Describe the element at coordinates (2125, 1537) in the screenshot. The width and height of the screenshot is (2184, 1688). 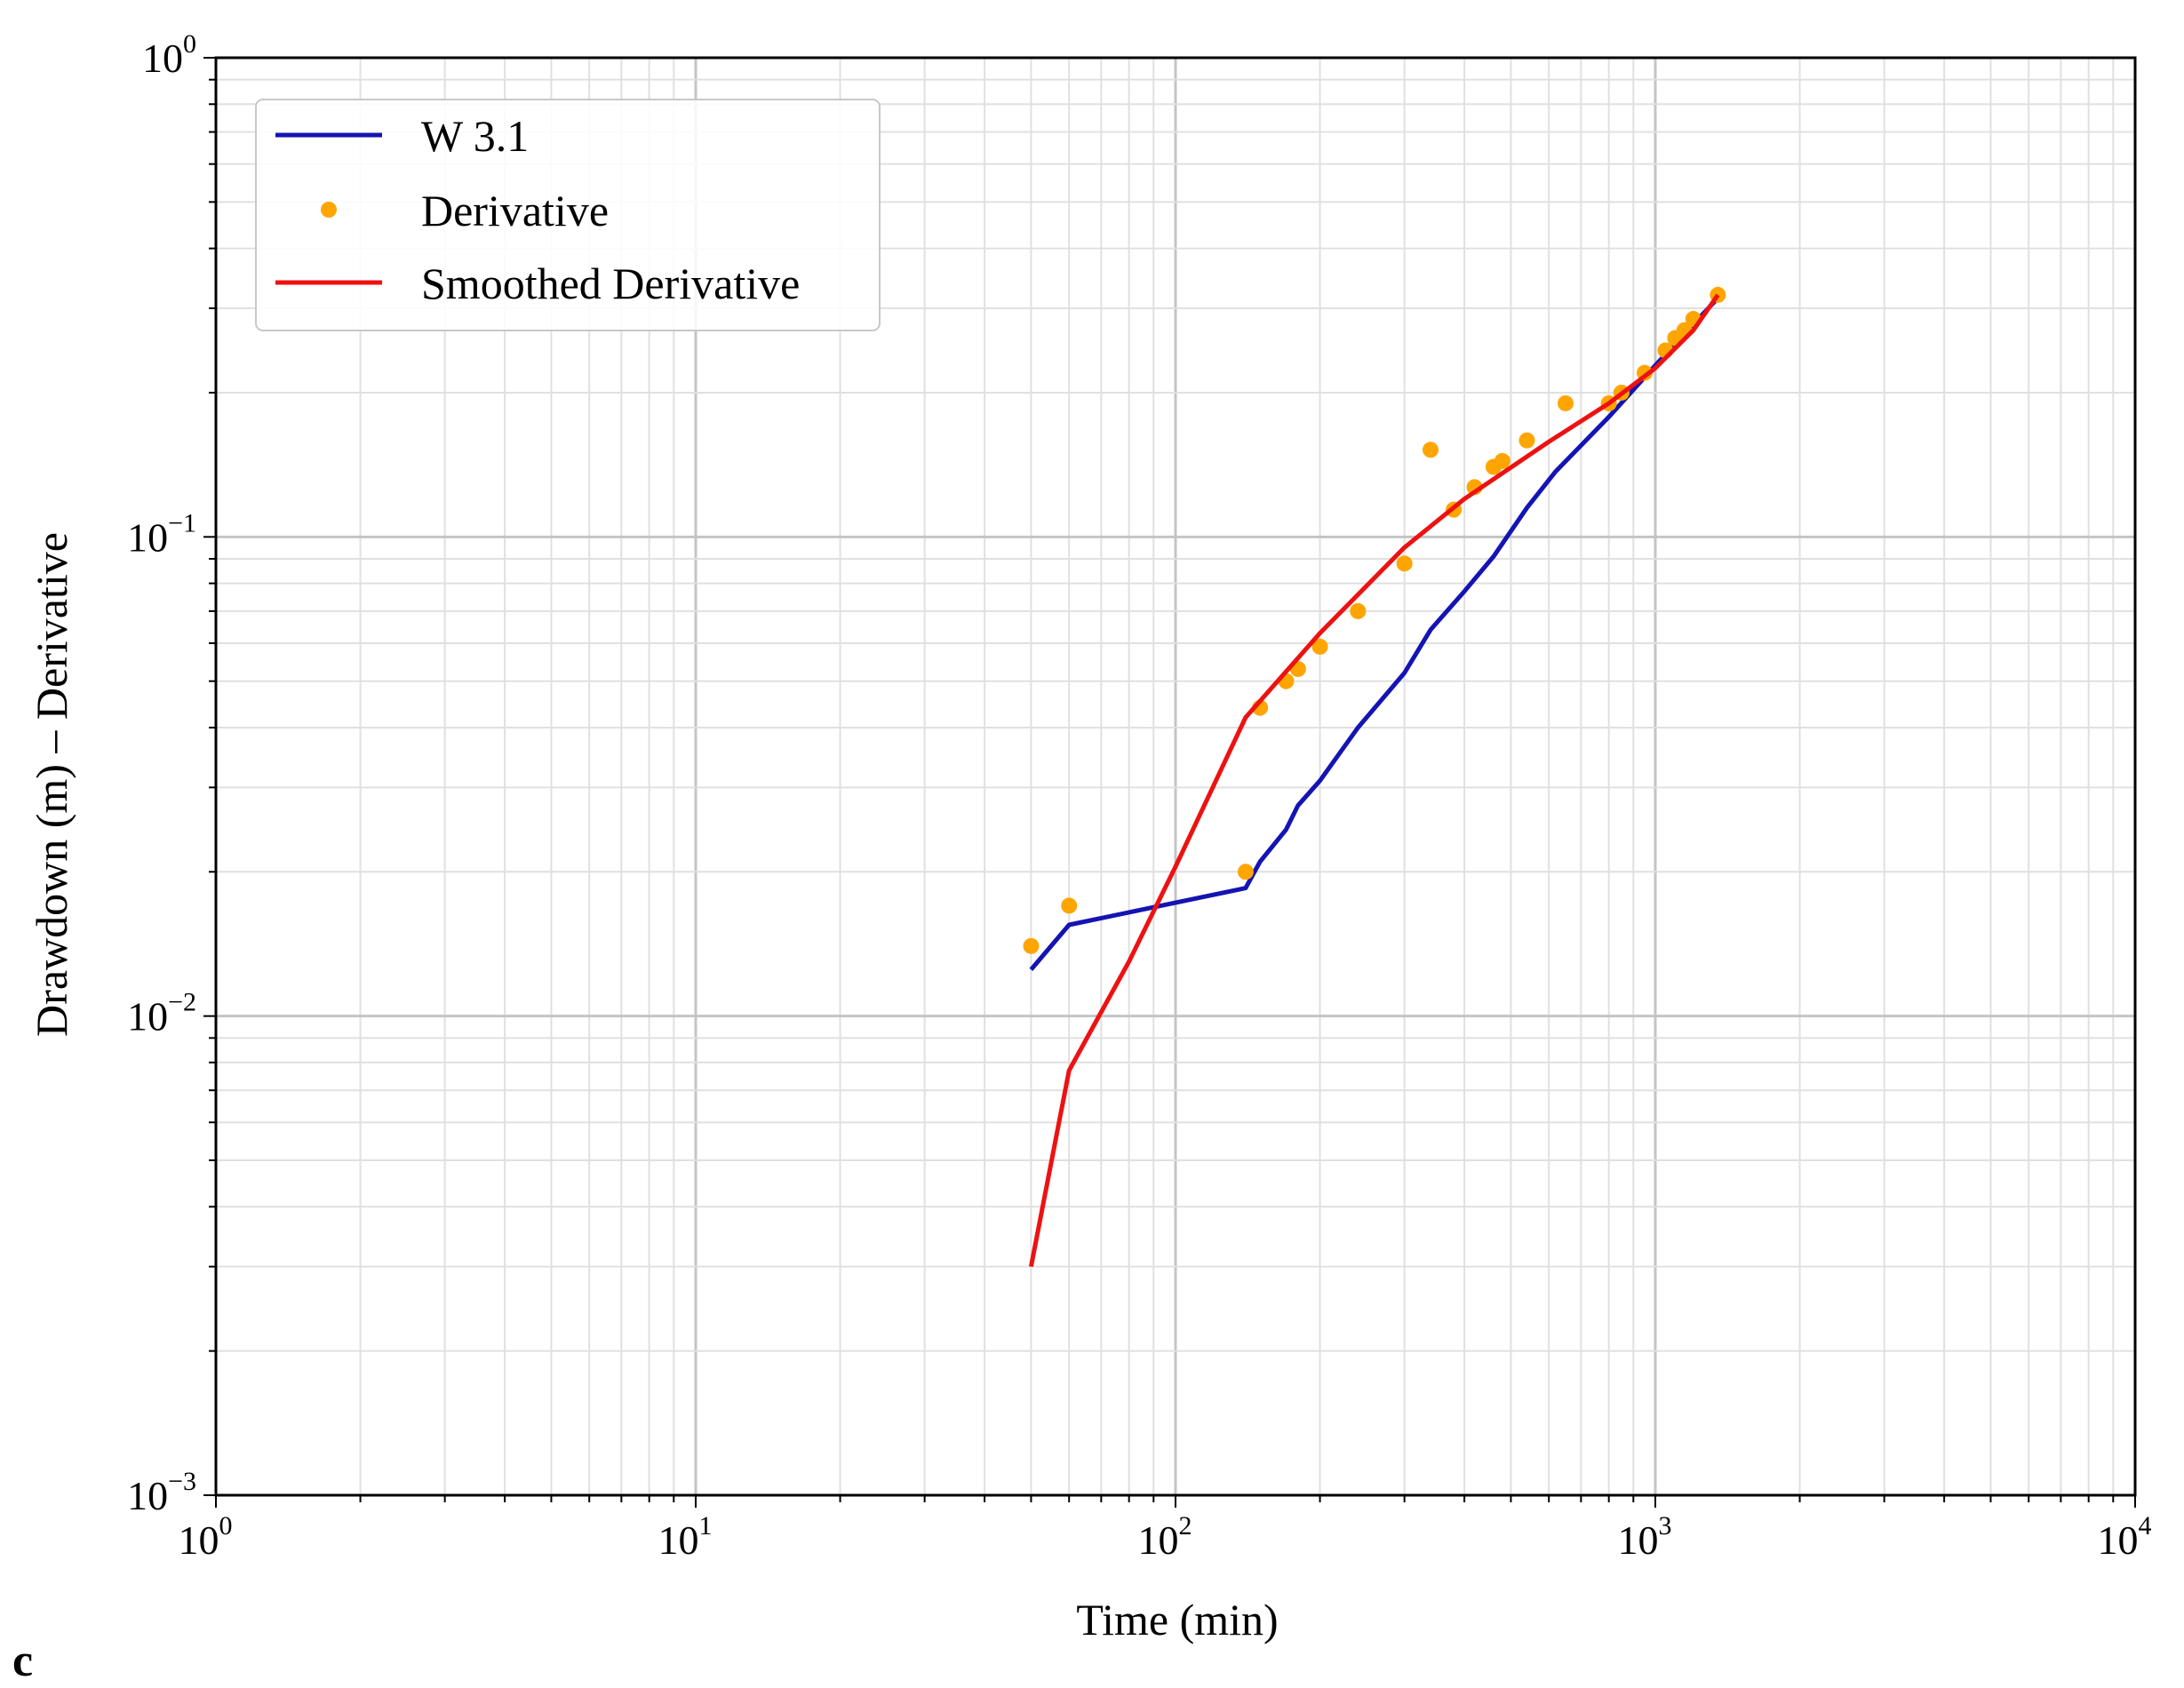
I see `x-tick-label: 10⁴` at that location.